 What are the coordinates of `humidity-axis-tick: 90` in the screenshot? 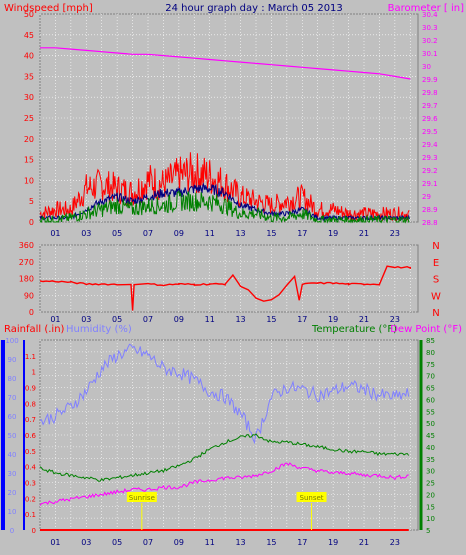 It's located at (12, 360).